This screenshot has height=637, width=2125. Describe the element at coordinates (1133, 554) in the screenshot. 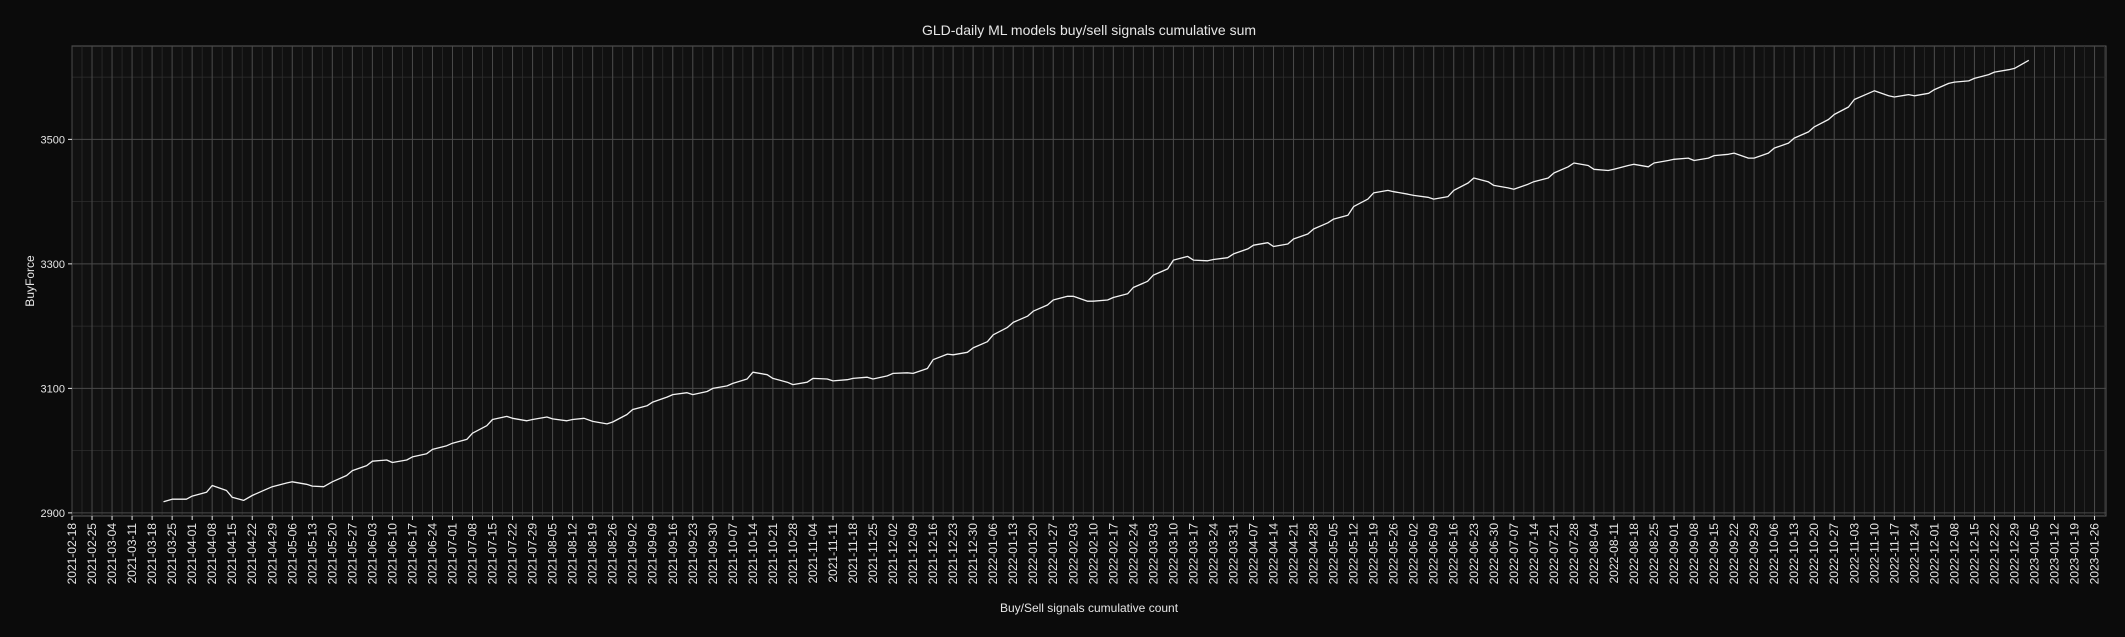

I see `x-tick-label: 2022-02-24` at that location.